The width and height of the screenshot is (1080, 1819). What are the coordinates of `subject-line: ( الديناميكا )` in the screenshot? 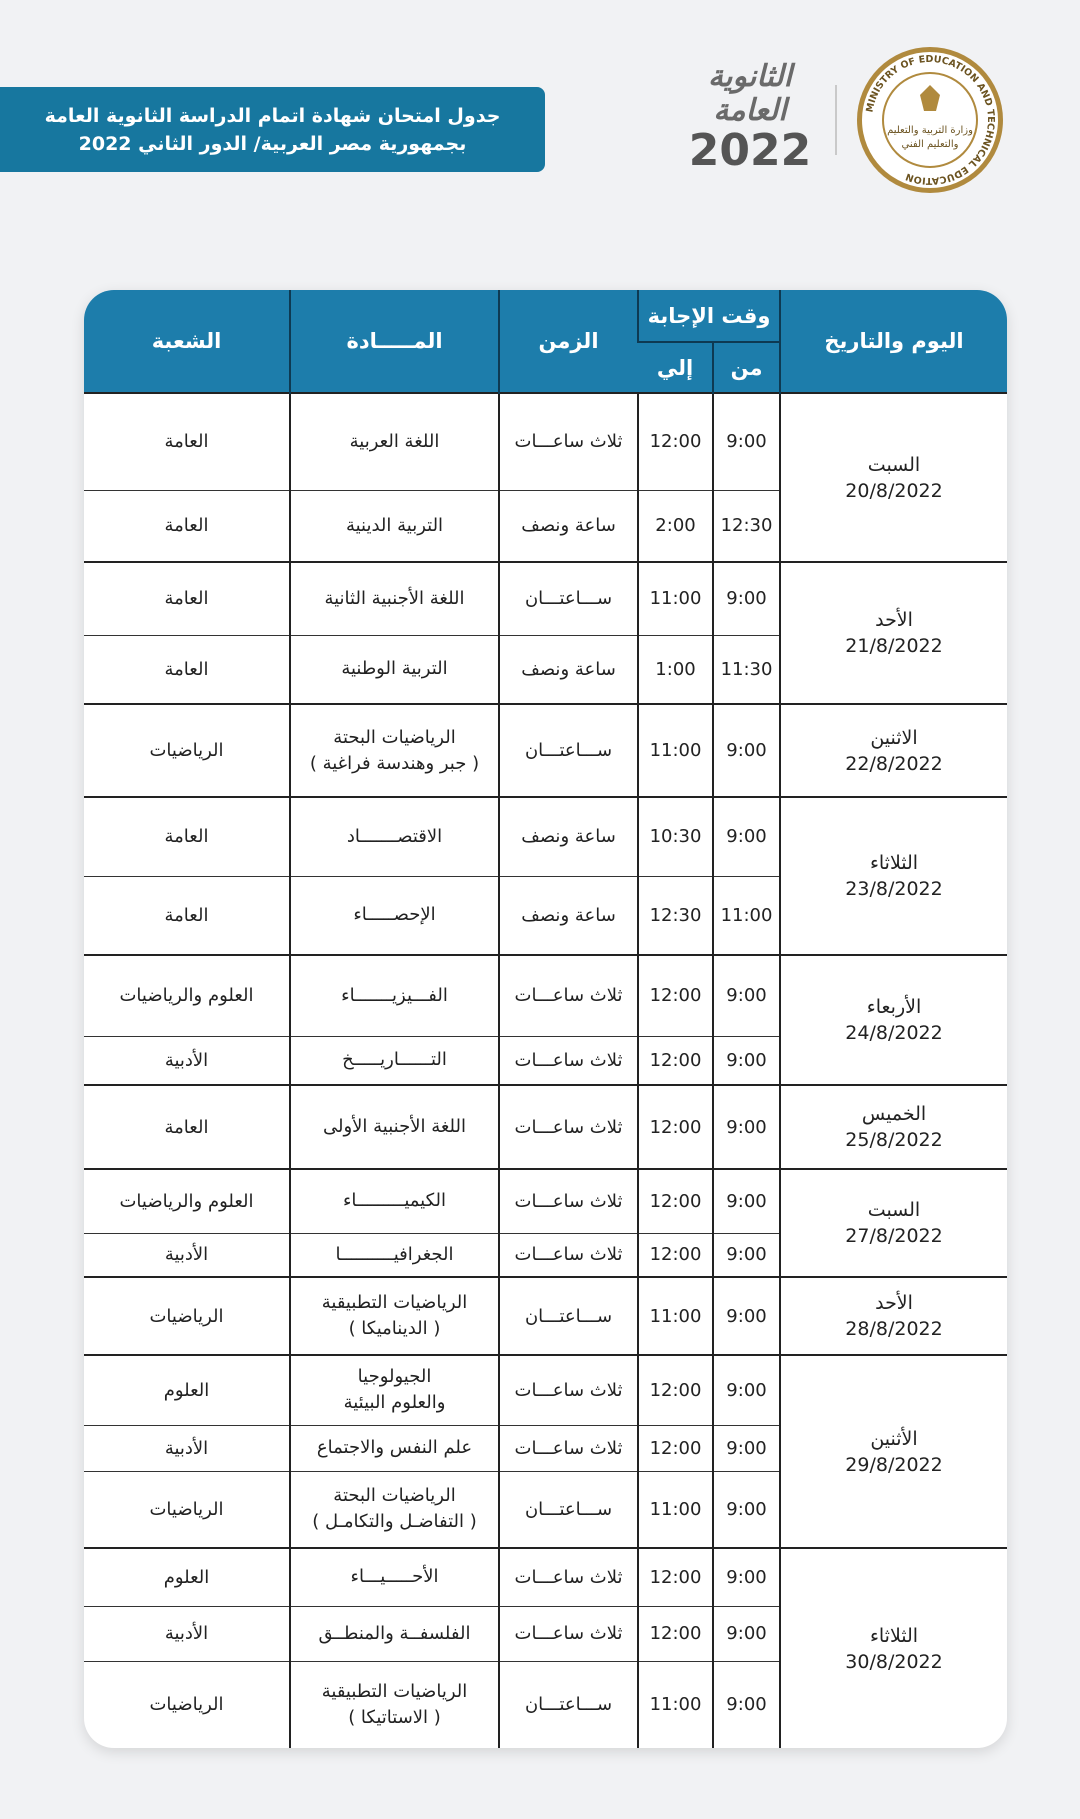 It's located at (394, 1328).